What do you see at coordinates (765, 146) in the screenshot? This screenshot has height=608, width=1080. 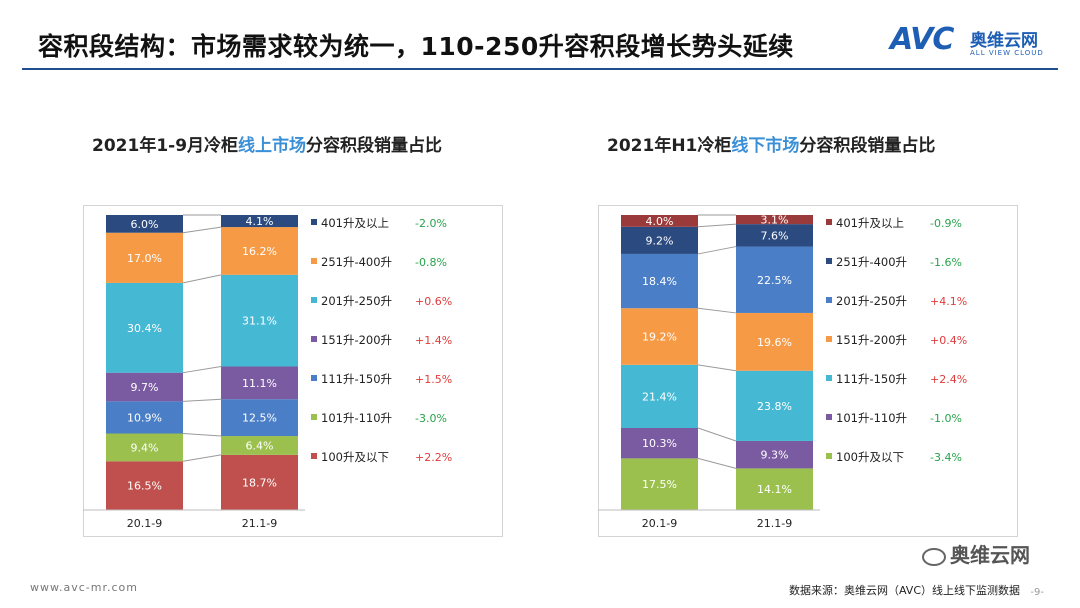 I see `right-chart-title-highlight: 线下市场` at bounding box center [765, 146].